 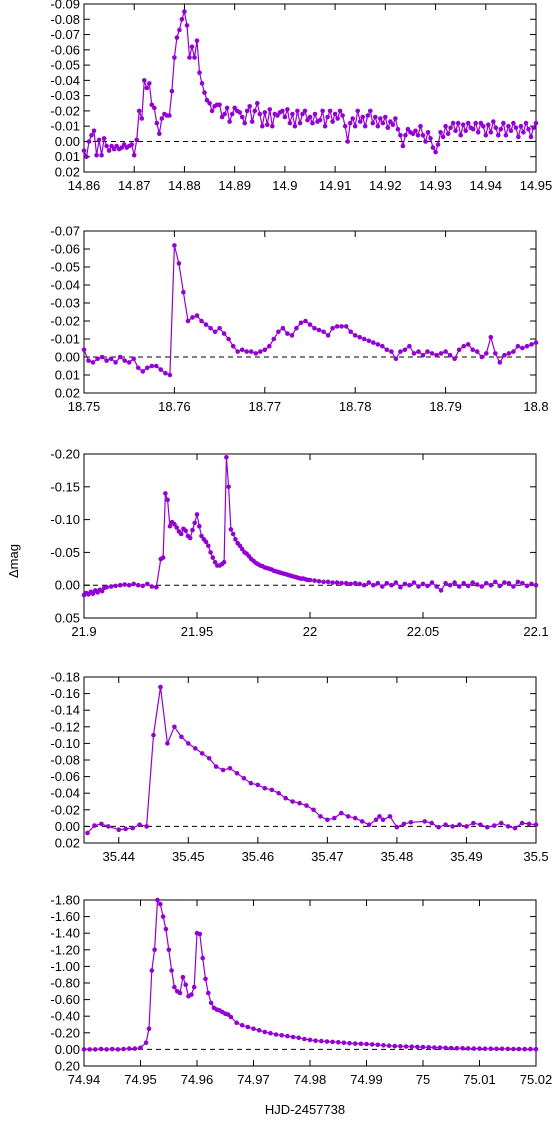 What do you see at coordinates (197, 1079) in the screenshot?
I see `panel-5-x-tick-label: 74.96` at bounding box center [197, 1079].